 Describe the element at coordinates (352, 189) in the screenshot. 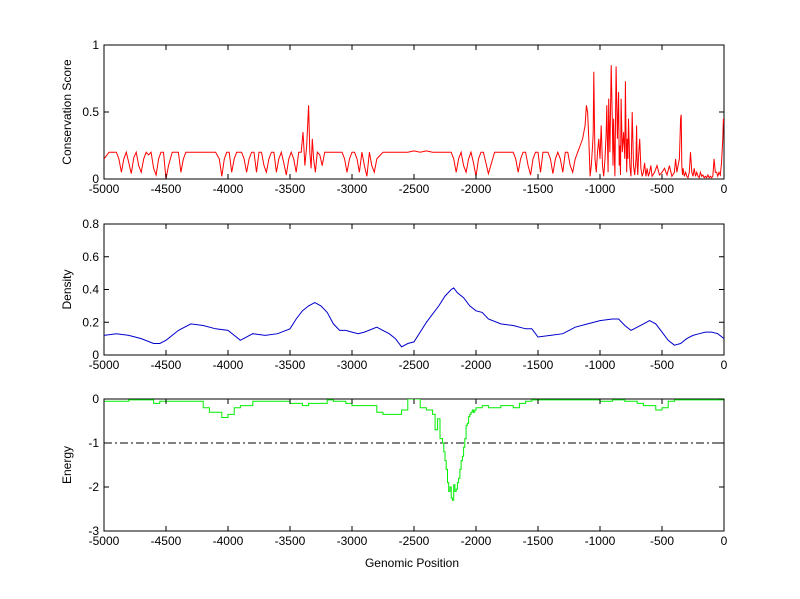

I see `conservation-x-tick-label: -3000` at that location.